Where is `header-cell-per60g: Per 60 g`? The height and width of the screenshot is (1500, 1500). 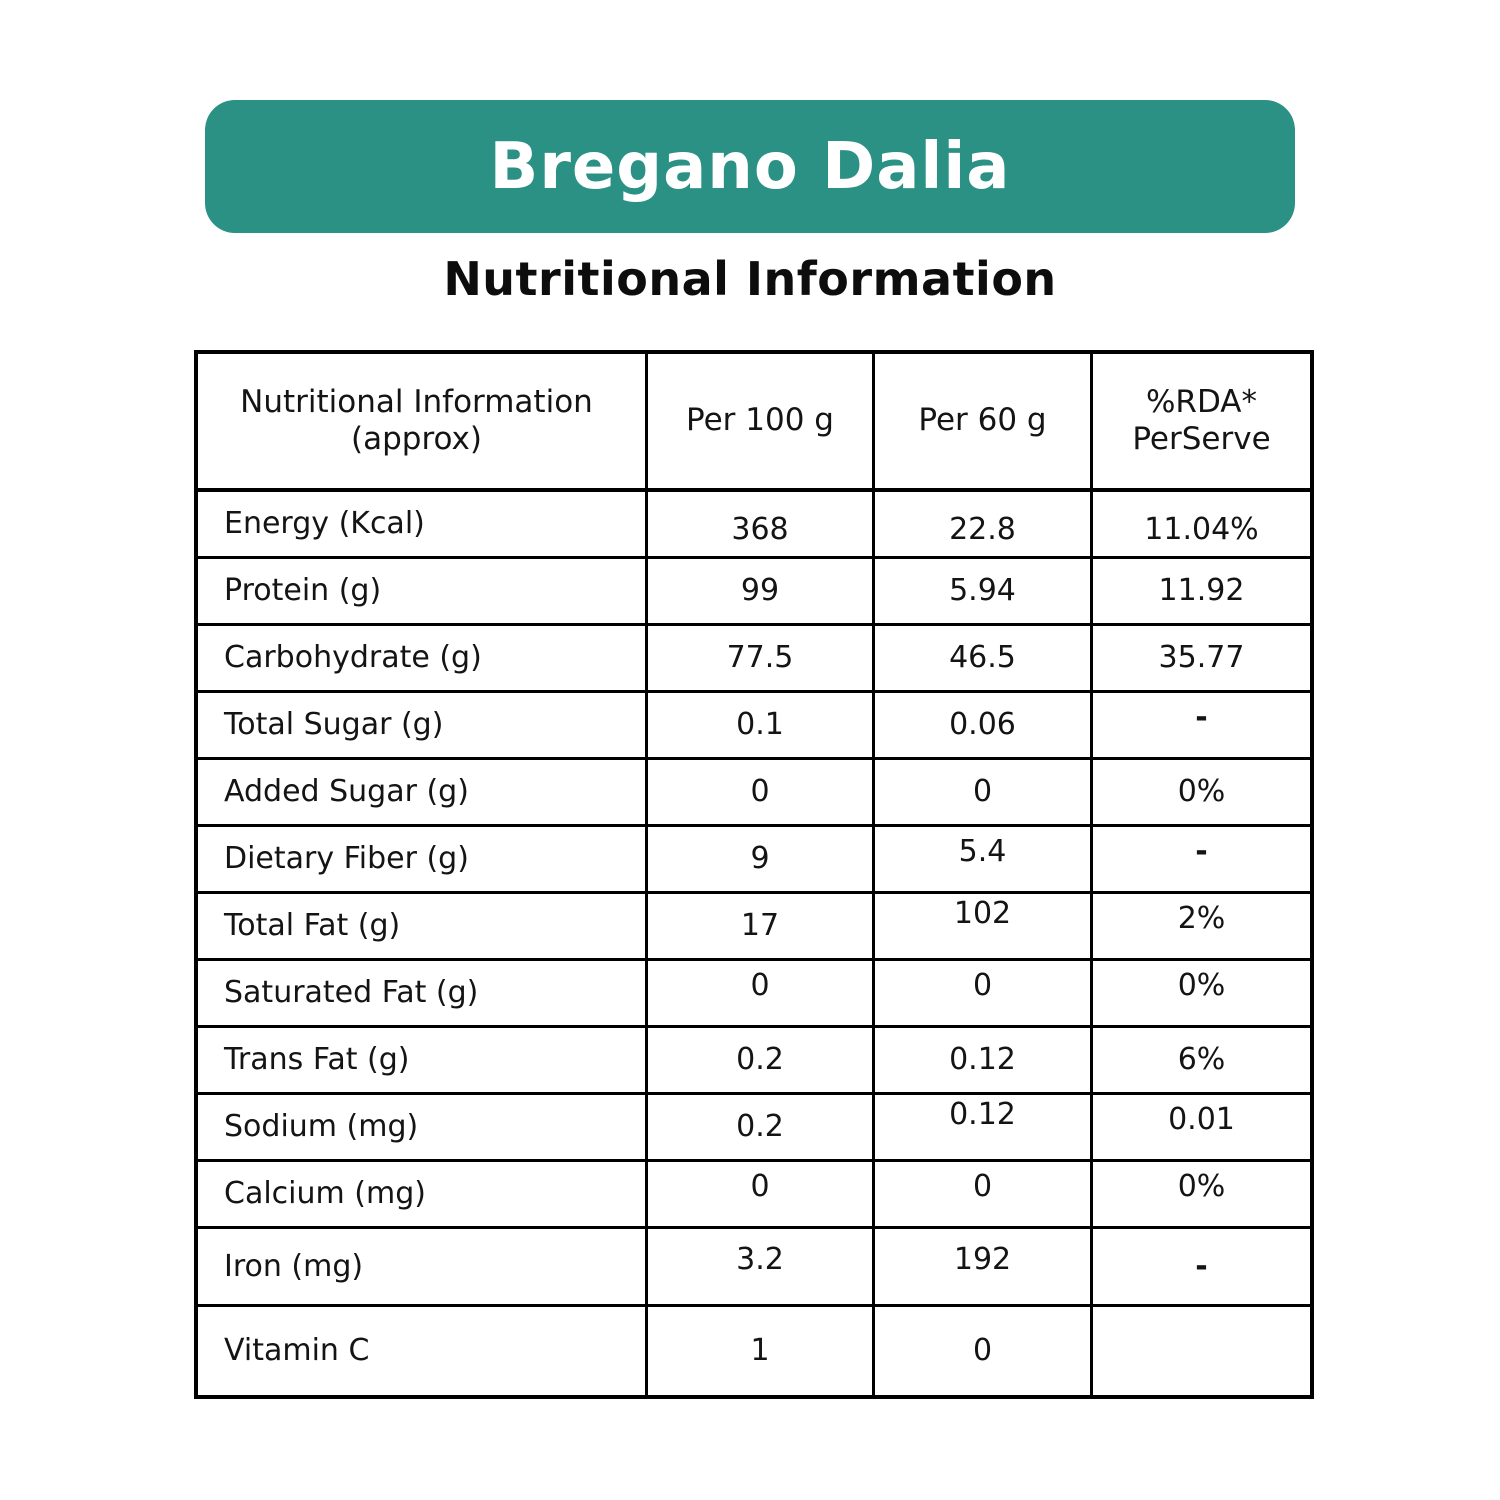
header-cell-per60g: Per 60 g is located at coordinates (984, 423).